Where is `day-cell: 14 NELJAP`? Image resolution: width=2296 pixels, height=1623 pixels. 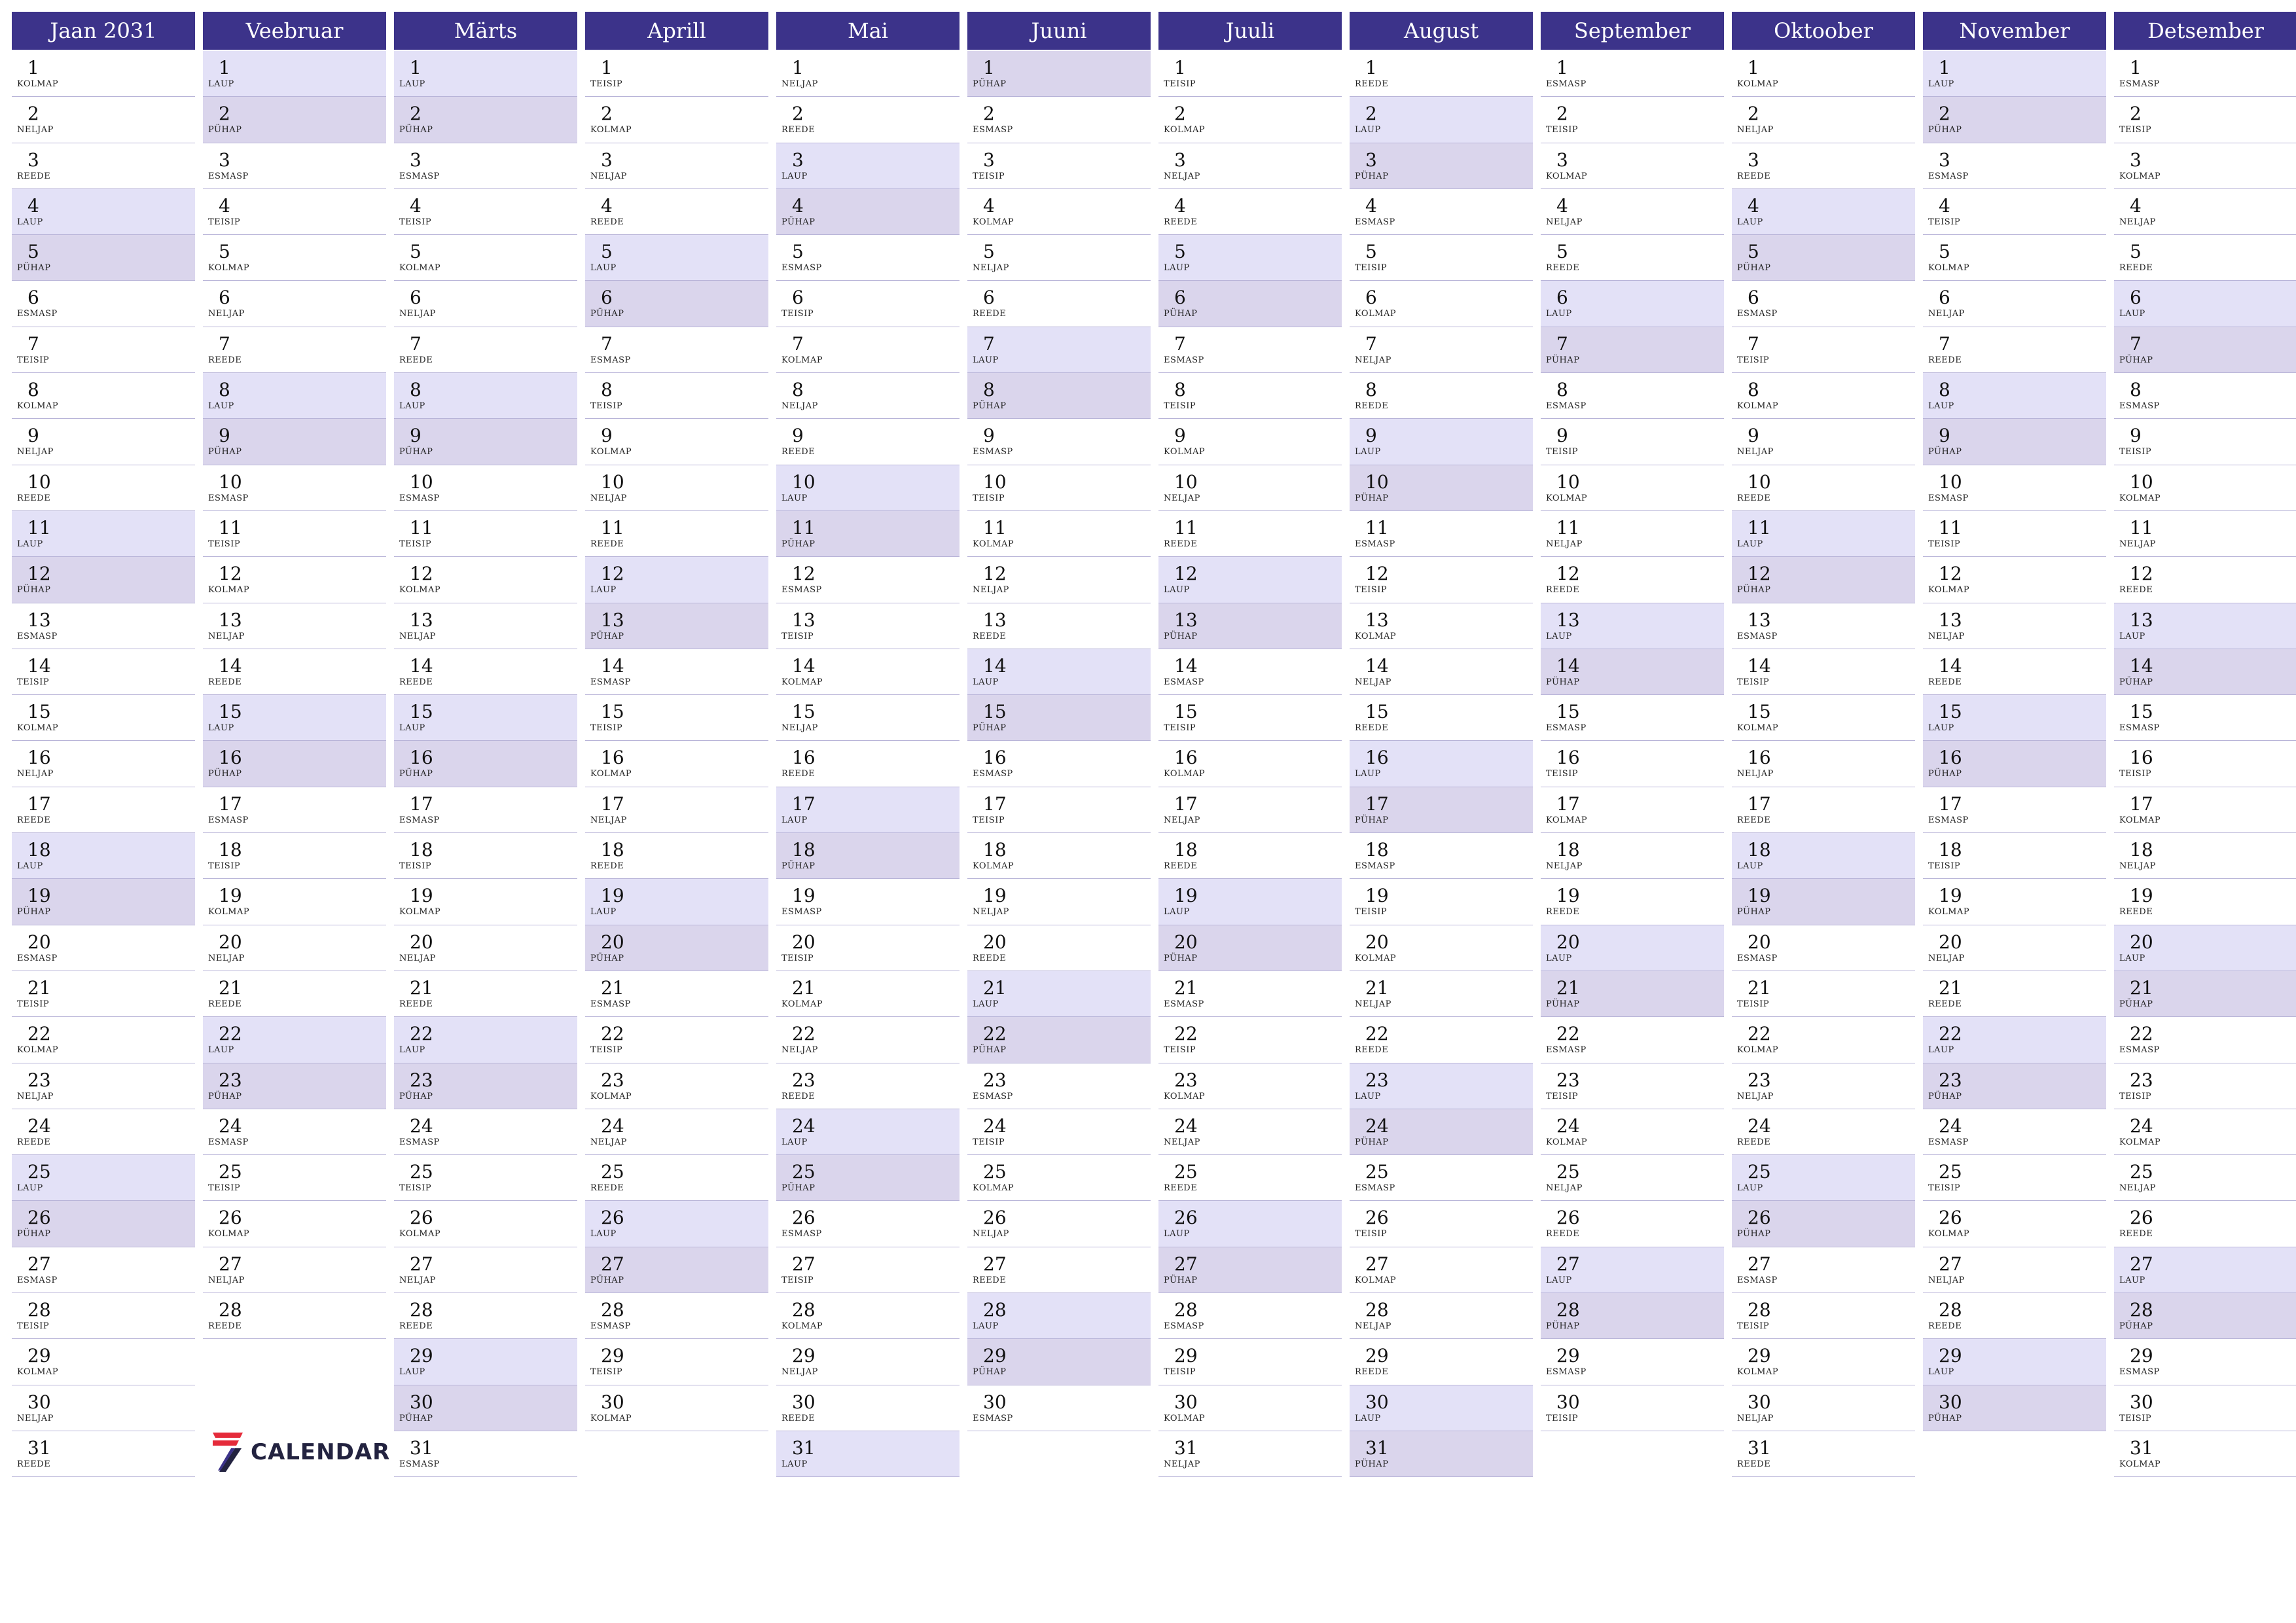 day-cell: 14 NELJAP is located at coordinates (1441, 672).